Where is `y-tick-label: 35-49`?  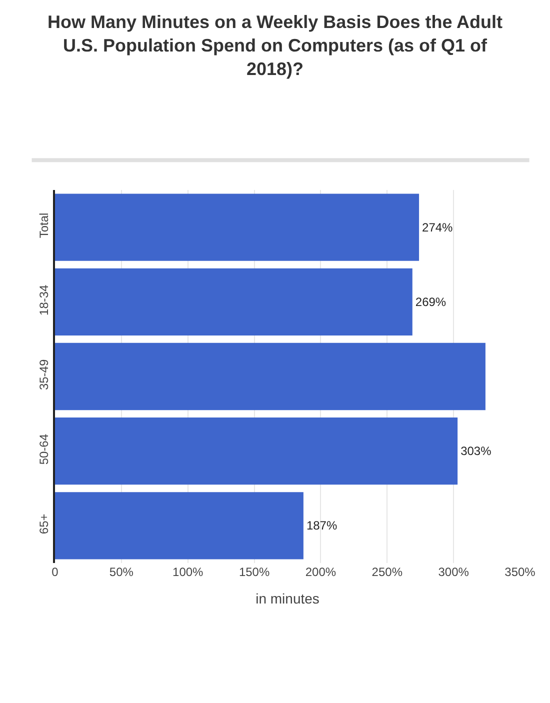
y-tick-label: 35-49 is located at coordinates (44, 374).